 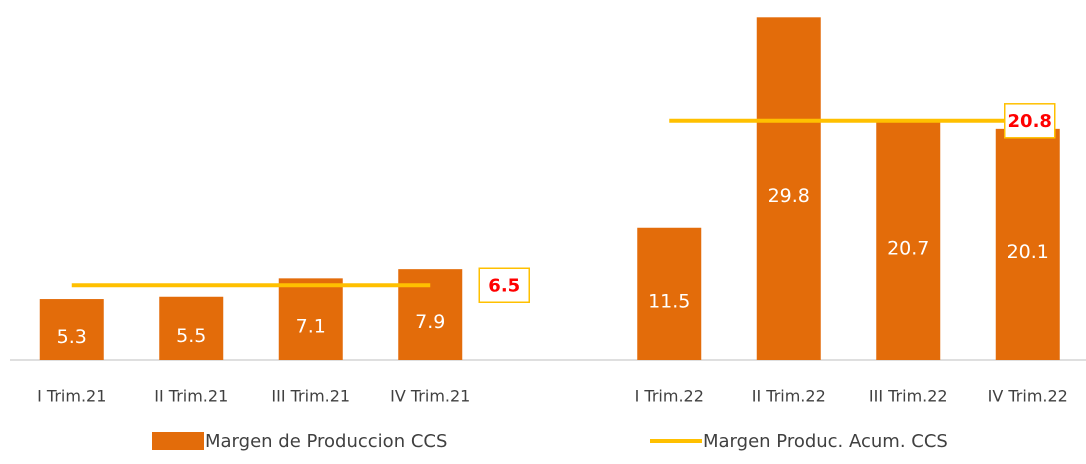 What do you see at coordinates (789, 396) in the screenshot?
I see `x-tick-label: II Trim.22` at bounding box center [789, 396].